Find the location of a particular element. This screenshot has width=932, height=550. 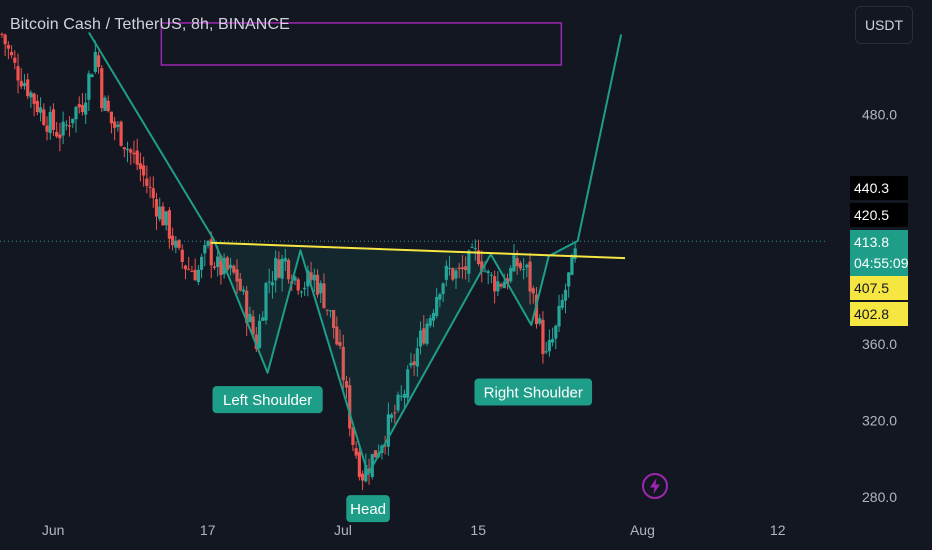

neckline is located at coordinates (418, 250).